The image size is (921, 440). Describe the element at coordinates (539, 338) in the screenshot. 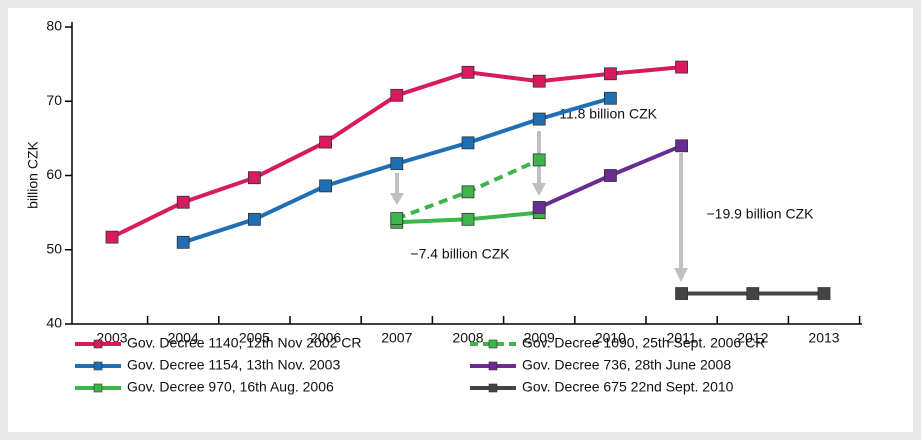

I see `x-tick-label: 2009` at that location.